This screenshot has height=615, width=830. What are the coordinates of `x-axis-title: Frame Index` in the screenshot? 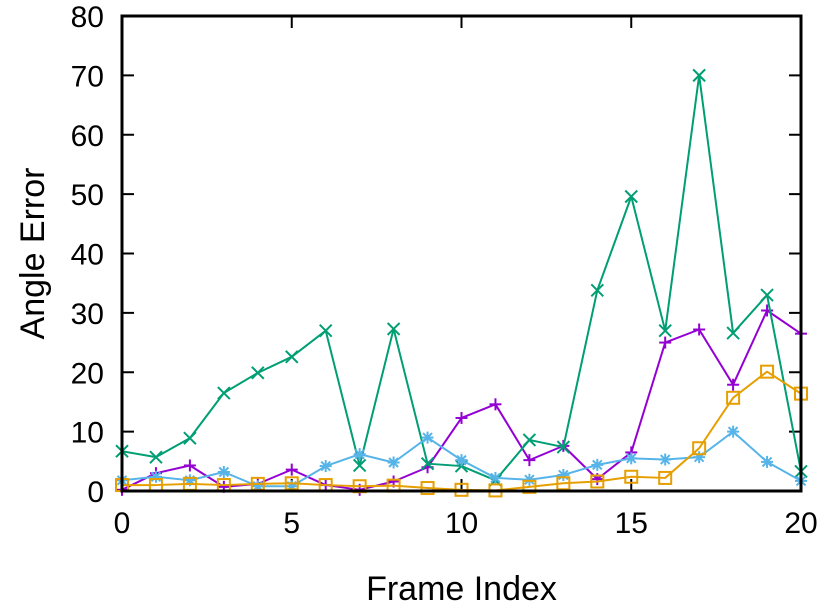 It's located at (461, 589).